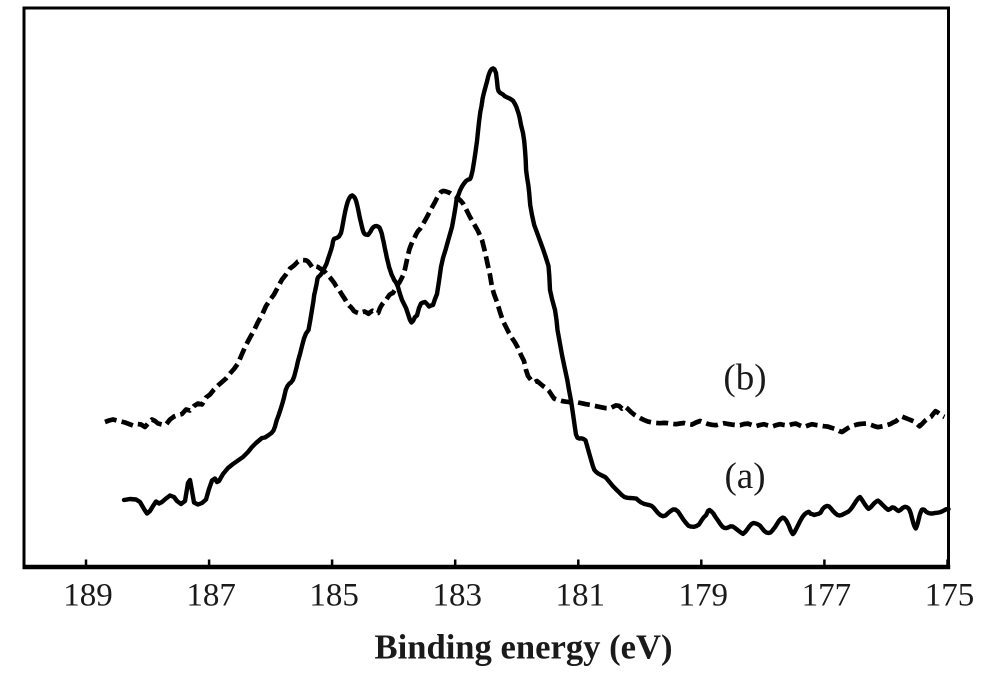 This screenshot has width=988, height=678. What do you see at coordinates (524, 647) in the screenshot?
I see `svg-text: Binding energy (eV)` at bounding box center [524, 647].